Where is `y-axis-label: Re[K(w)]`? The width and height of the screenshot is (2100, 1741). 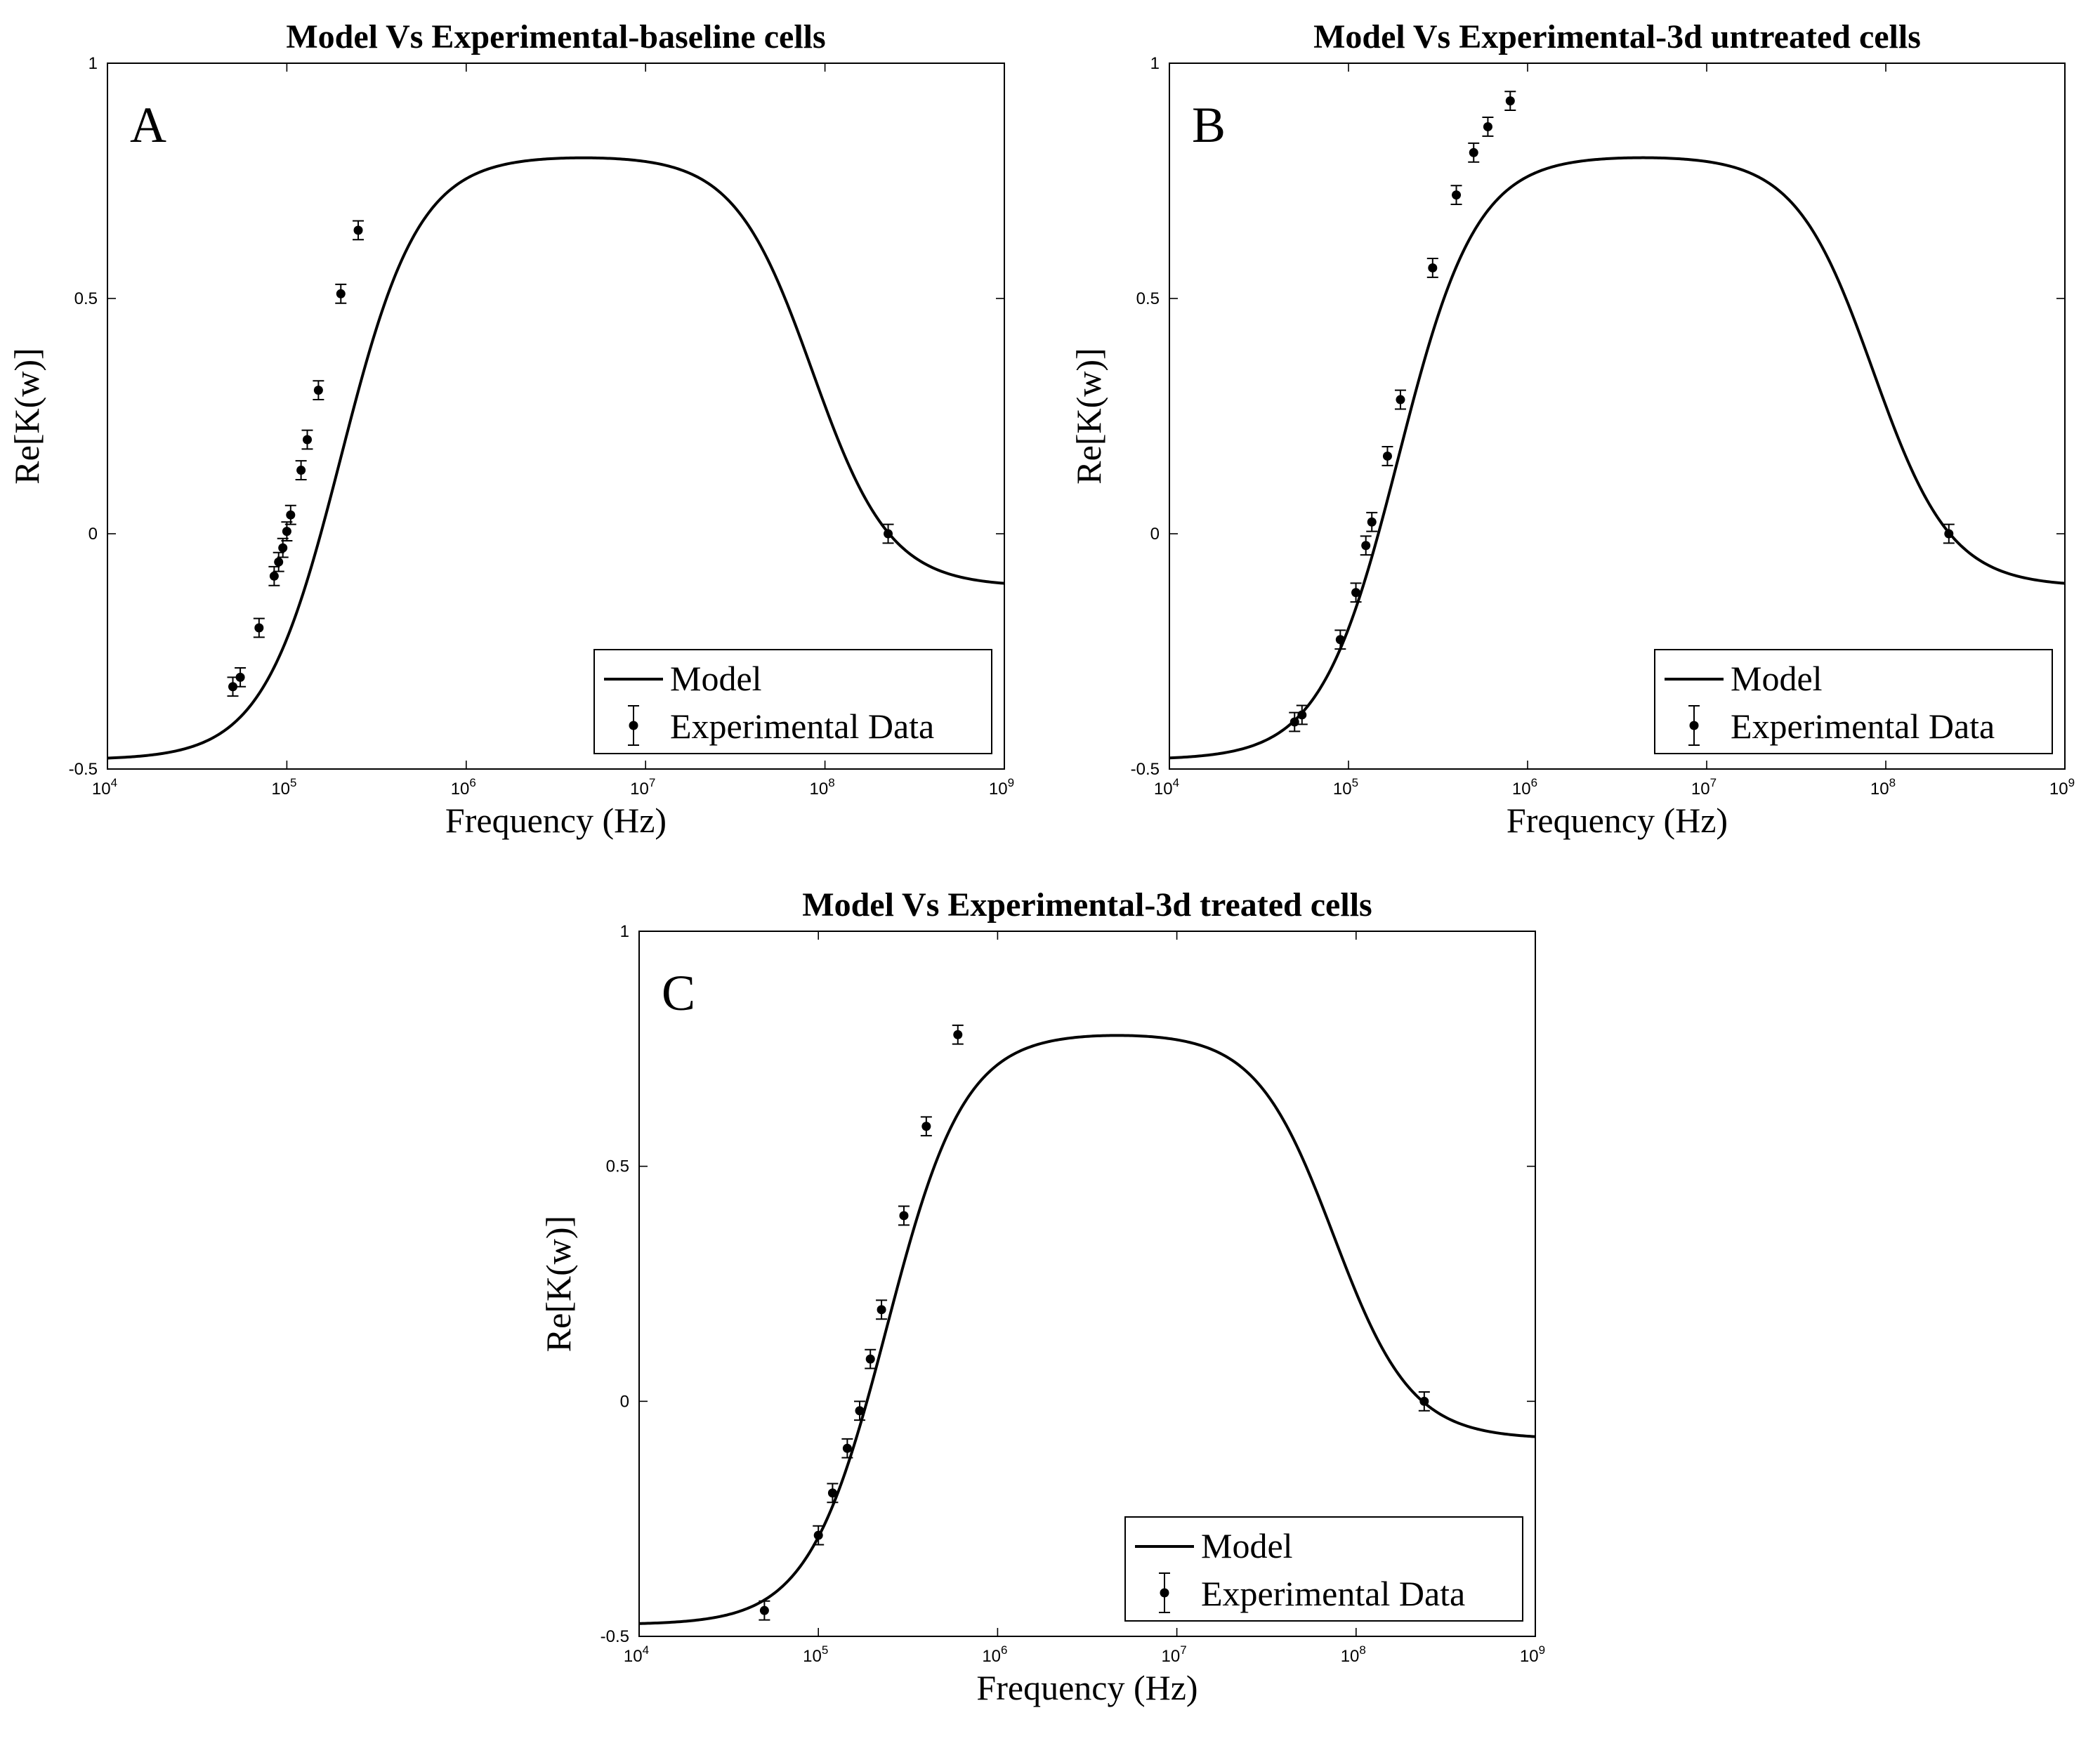
y-axis-label: Re[K(w)] is located at coordinates (26, 416).